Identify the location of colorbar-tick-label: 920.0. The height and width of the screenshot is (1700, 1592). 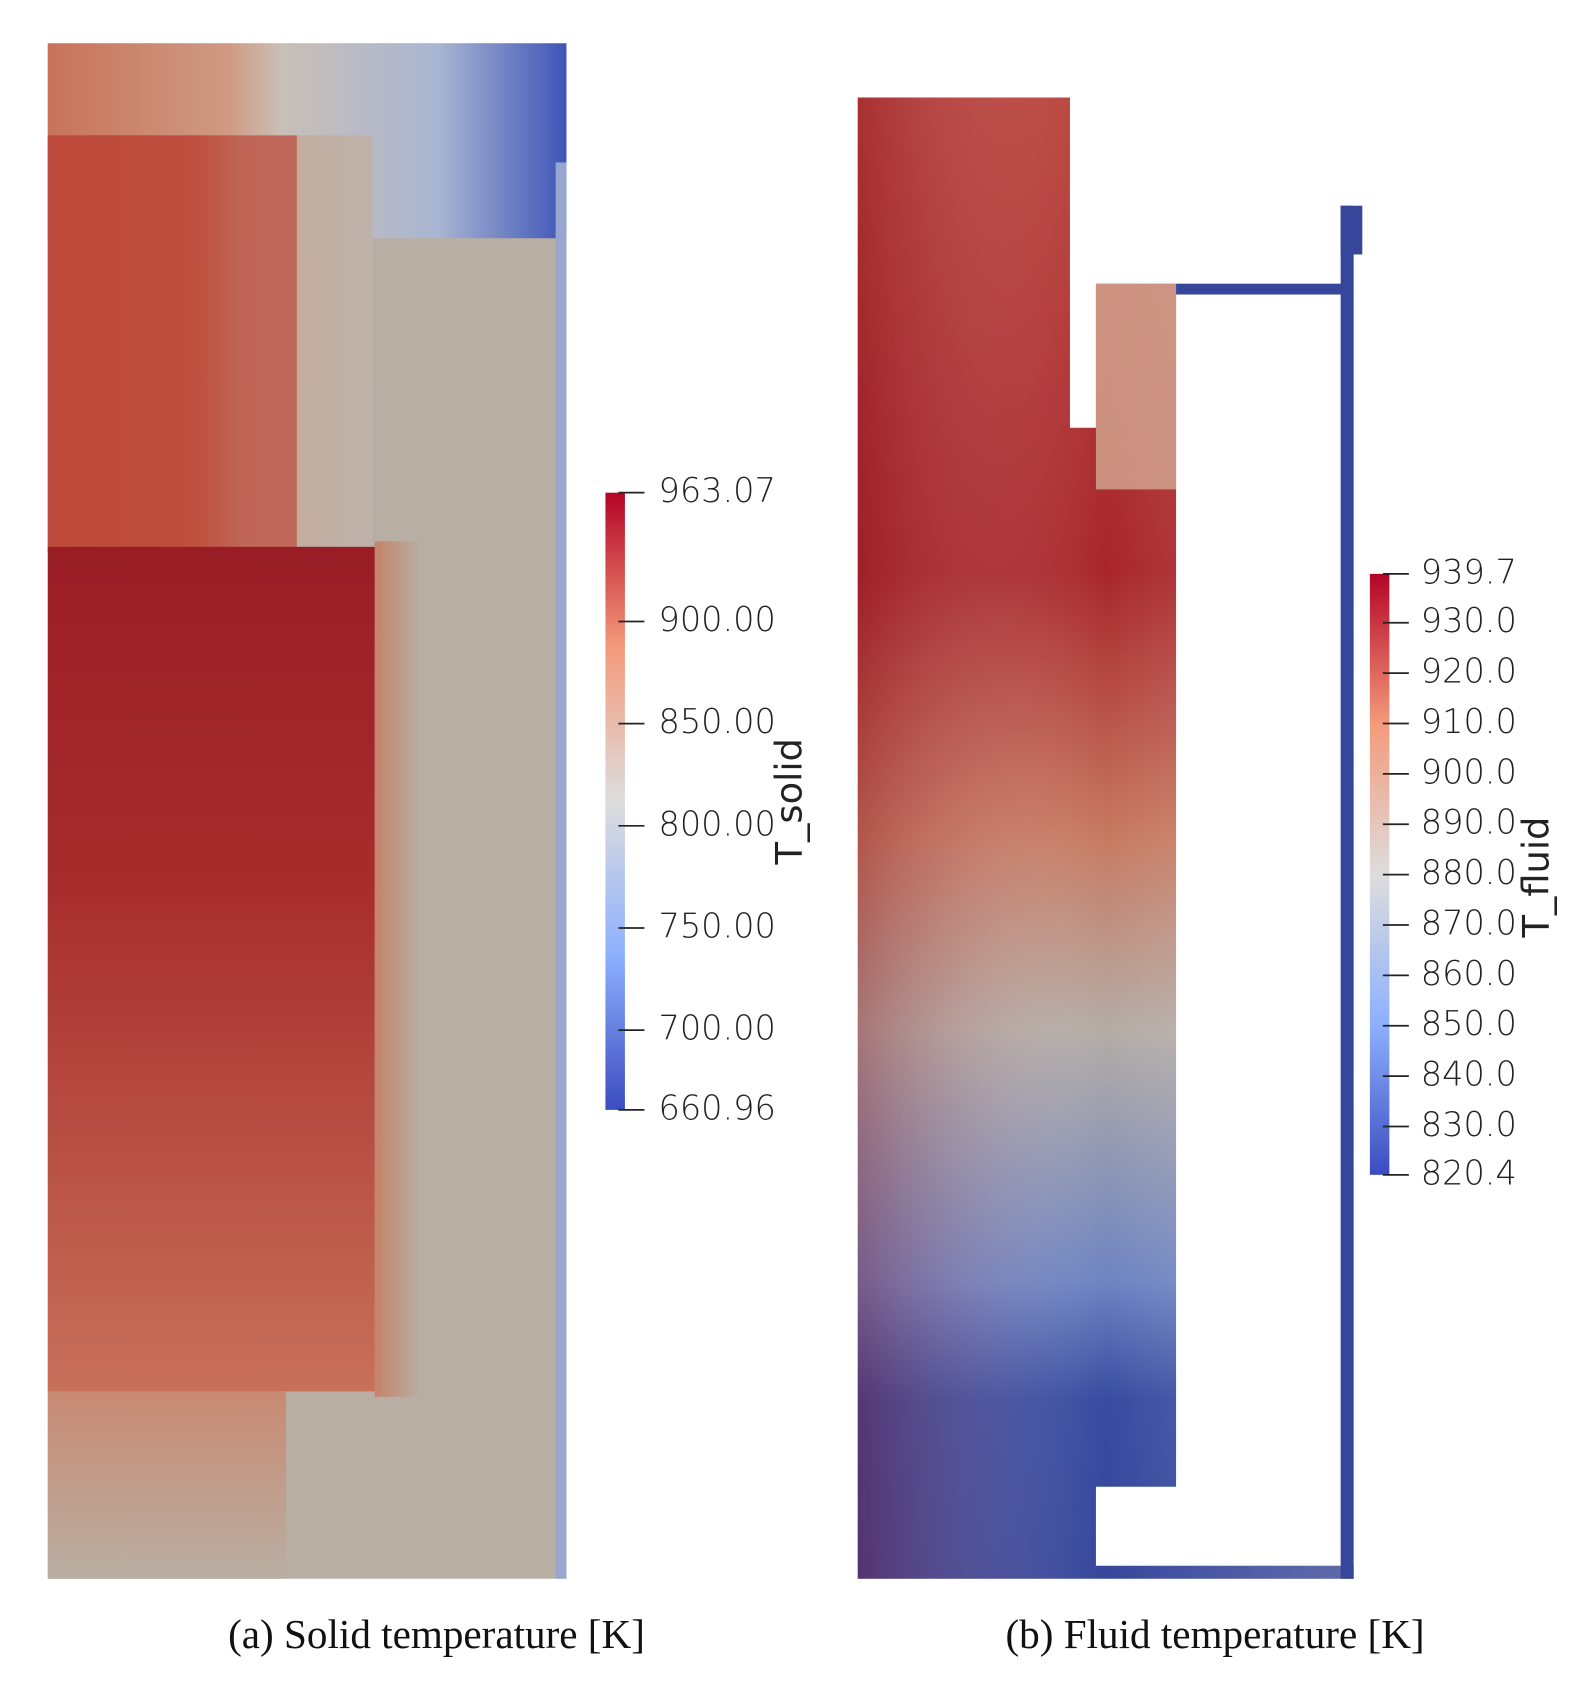
(1469, 671).